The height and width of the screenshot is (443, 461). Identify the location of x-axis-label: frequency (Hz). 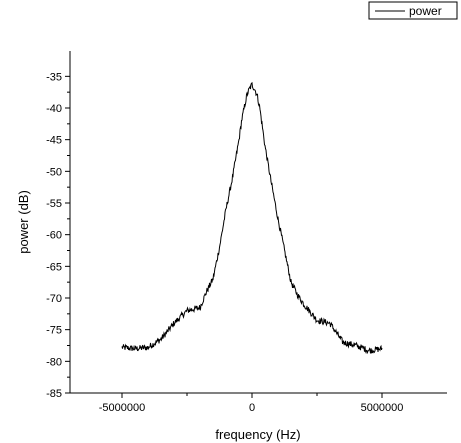
(257, 434).